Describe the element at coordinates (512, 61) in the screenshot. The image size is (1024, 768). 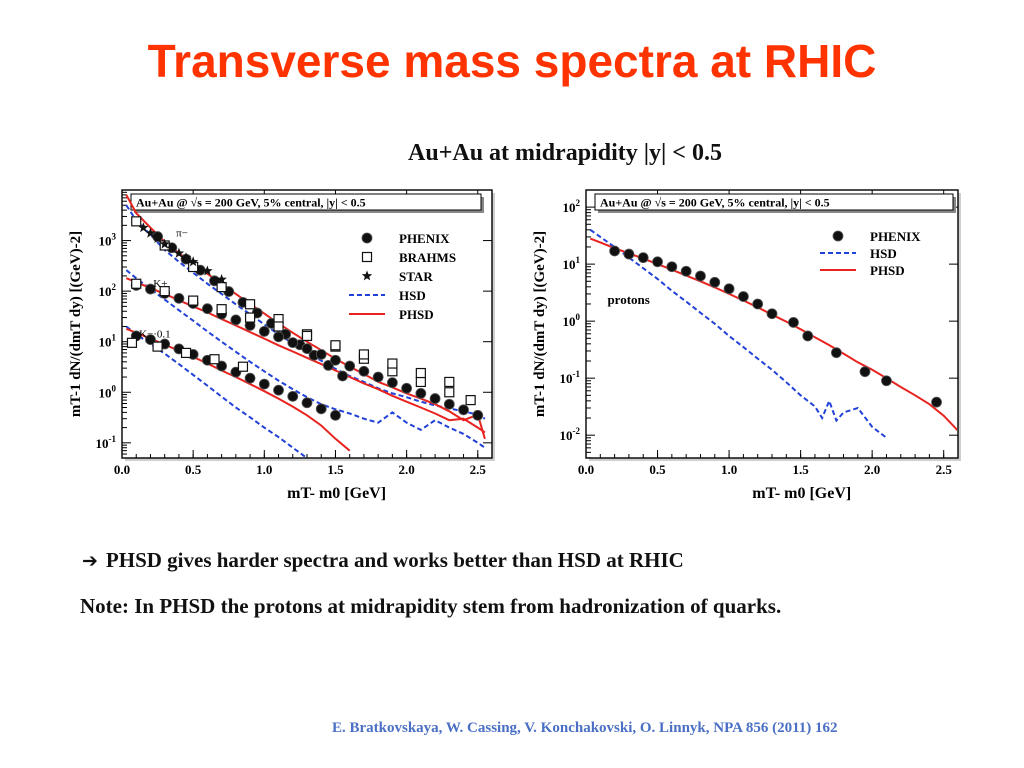
I see `slide-title: Transverse mass spectra at RHIC` at that location.